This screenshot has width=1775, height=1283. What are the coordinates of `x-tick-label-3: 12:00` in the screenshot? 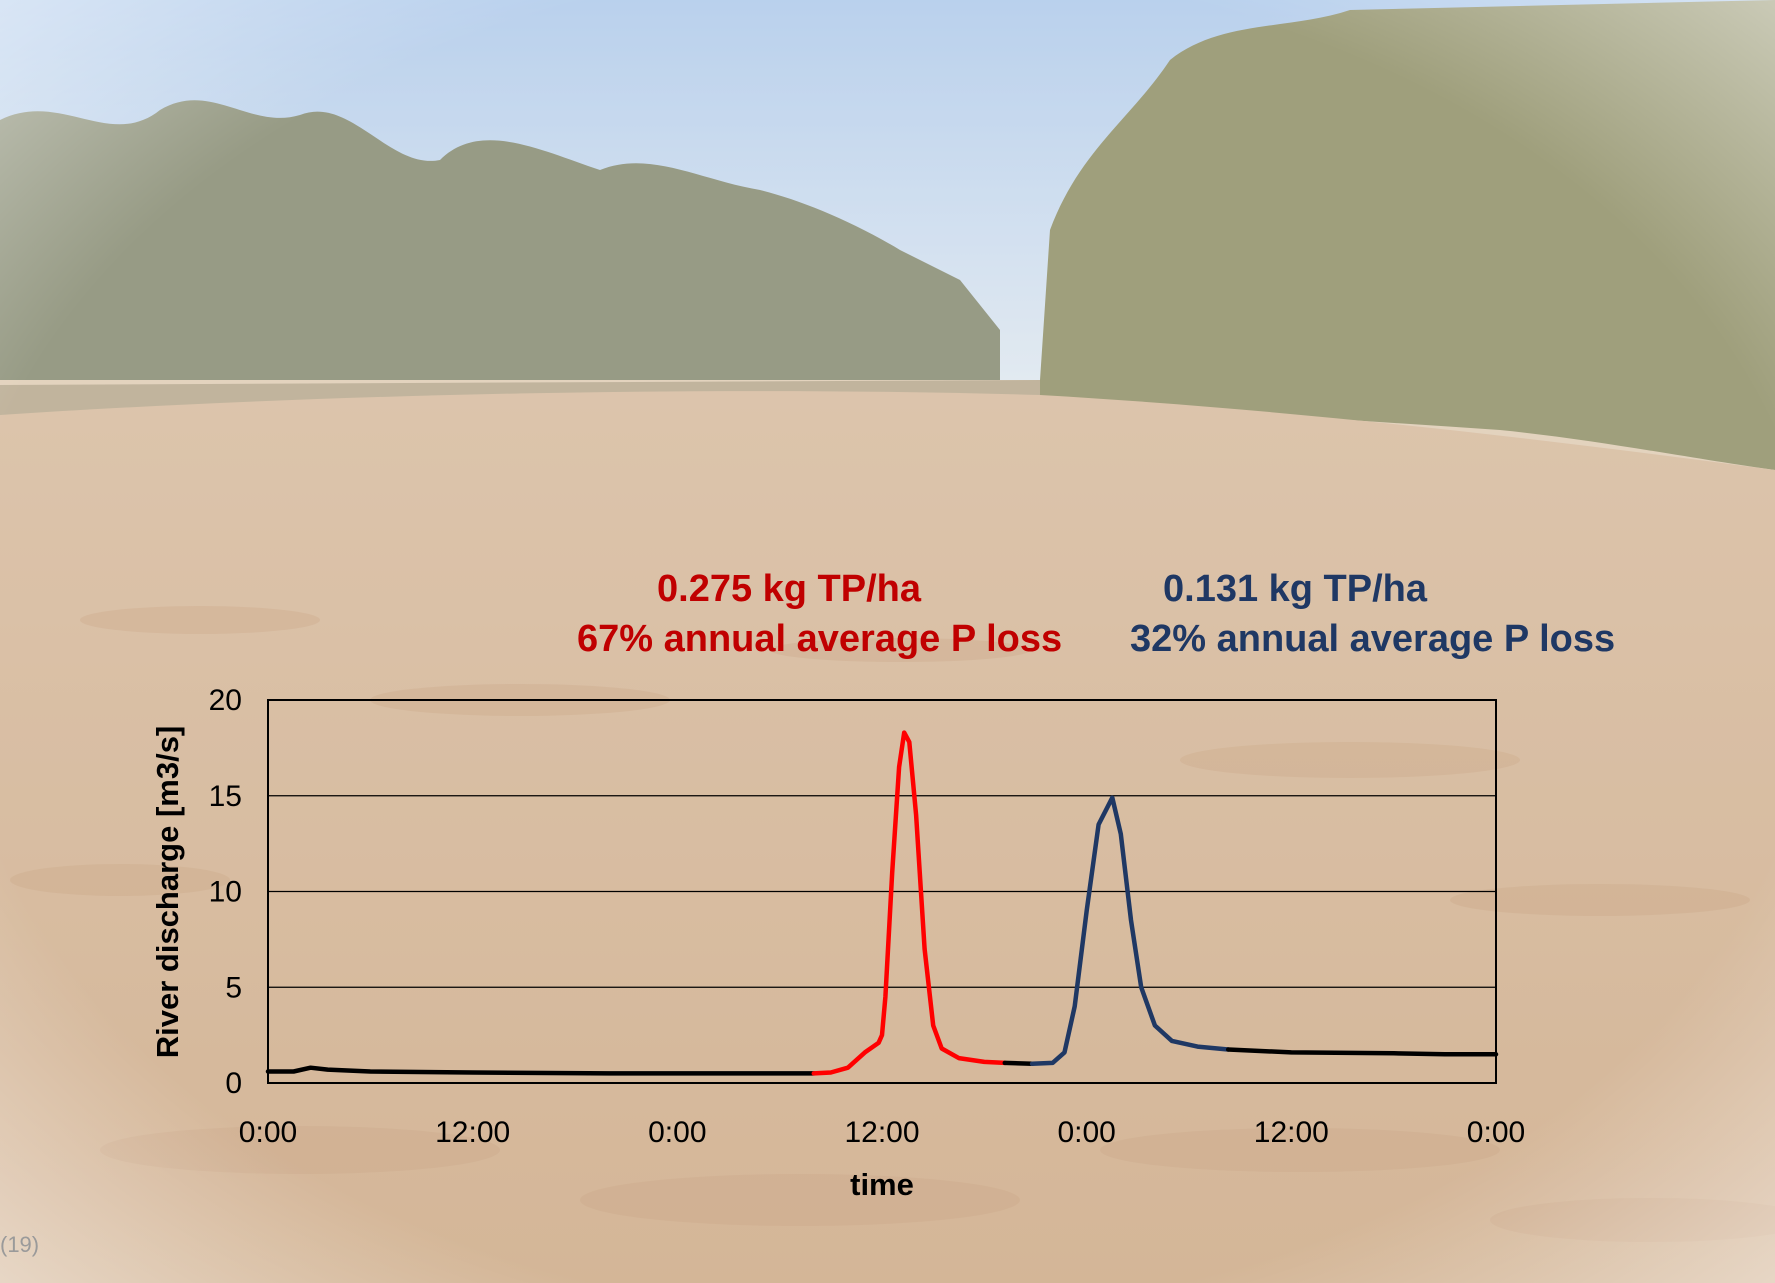 It's located at (881, 1132).